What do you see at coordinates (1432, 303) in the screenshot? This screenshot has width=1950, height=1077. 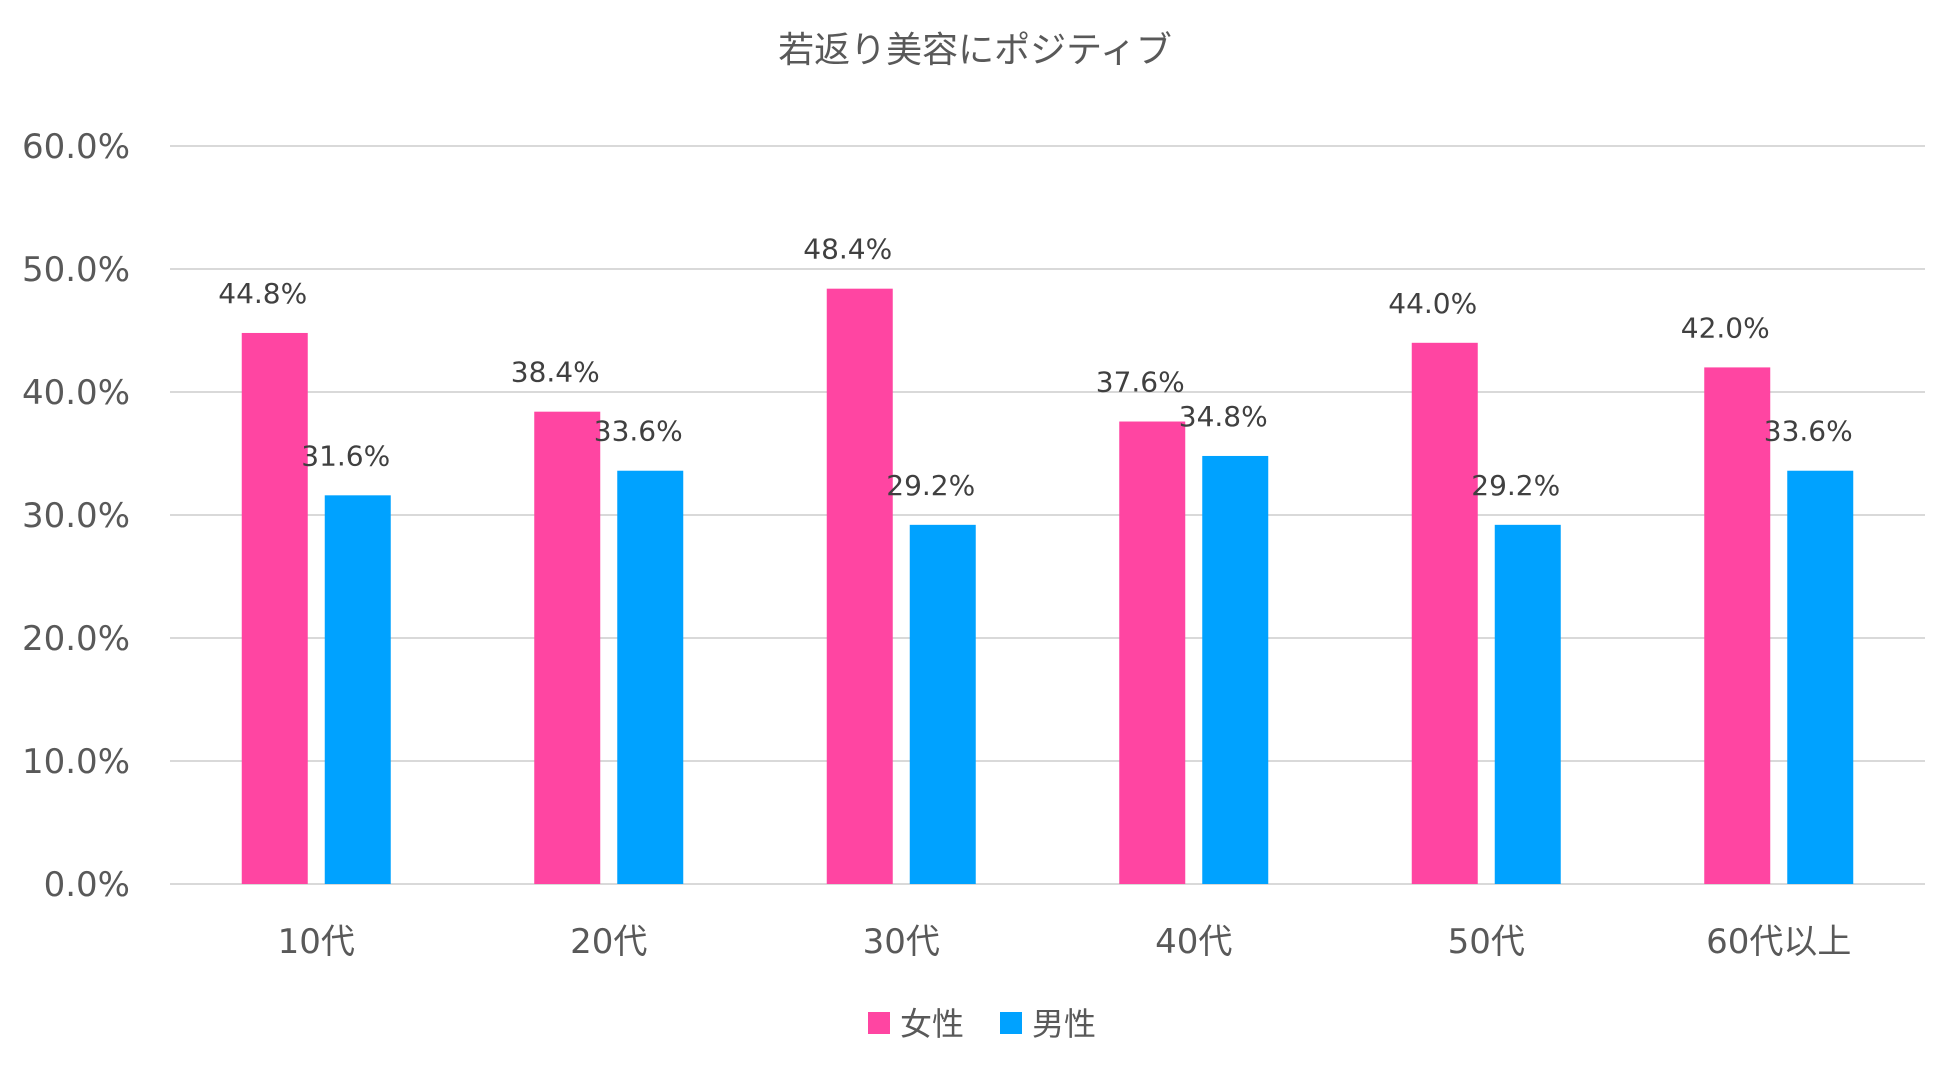 I see `data-label: 44.0%` at bounding box center [1432, 303].